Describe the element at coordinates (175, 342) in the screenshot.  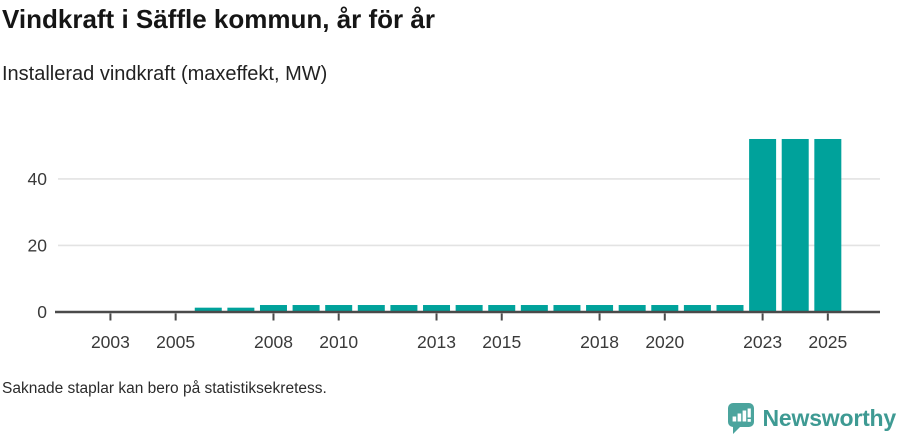
I see `x-tick-label: 2005` at that location.